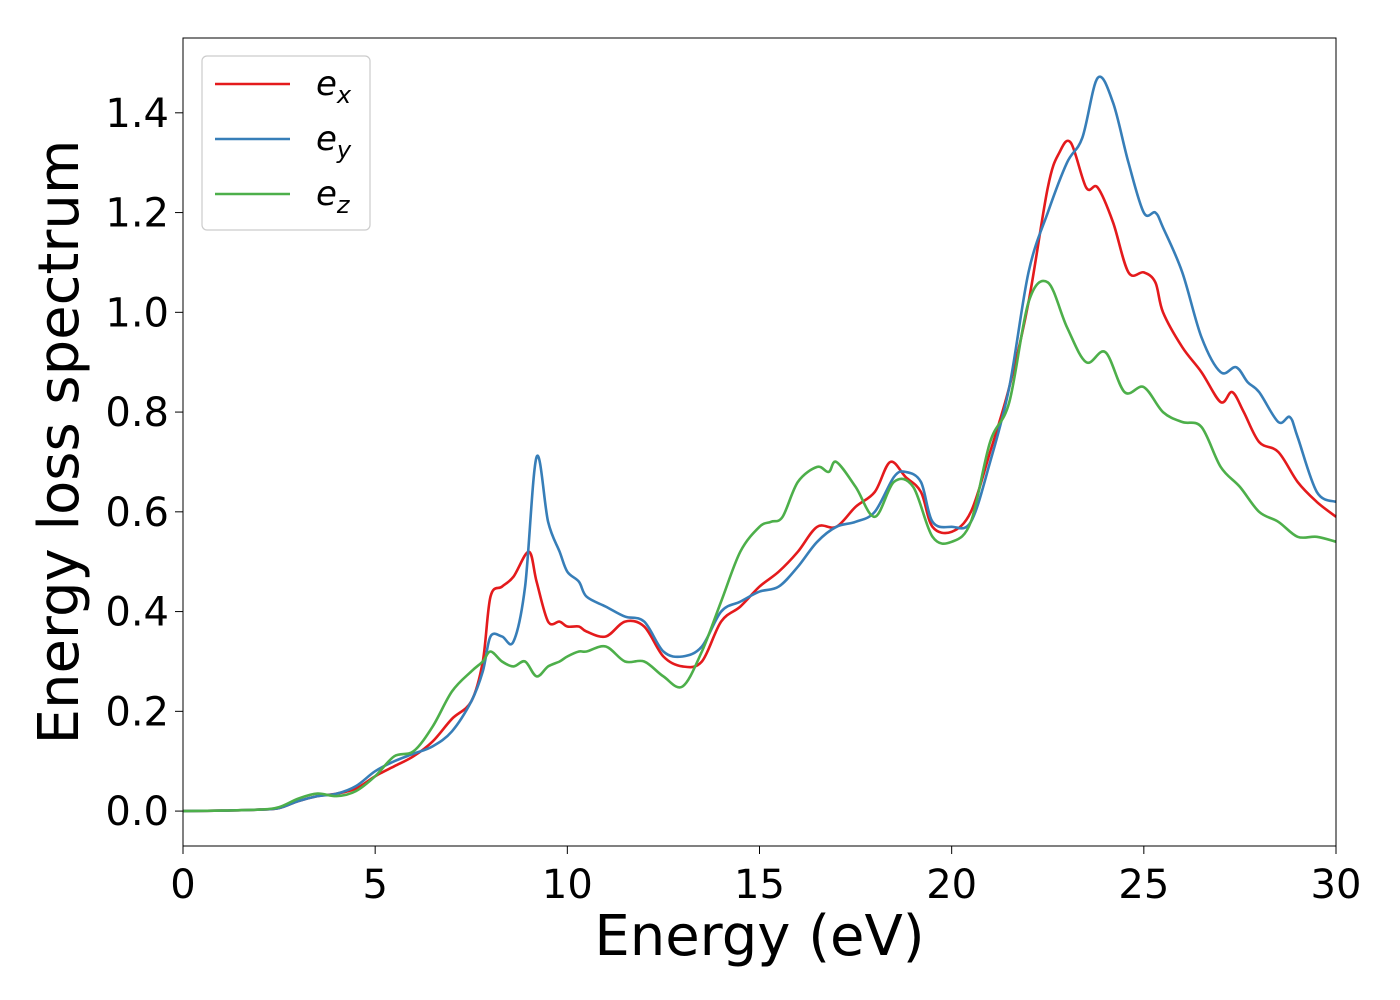 This screenshot has width=1400, height=1000. What do you see at coordinates (137, 114) in the screenshot?
I see `y-tick-label: 1.4` at bounding box center [137, 114].